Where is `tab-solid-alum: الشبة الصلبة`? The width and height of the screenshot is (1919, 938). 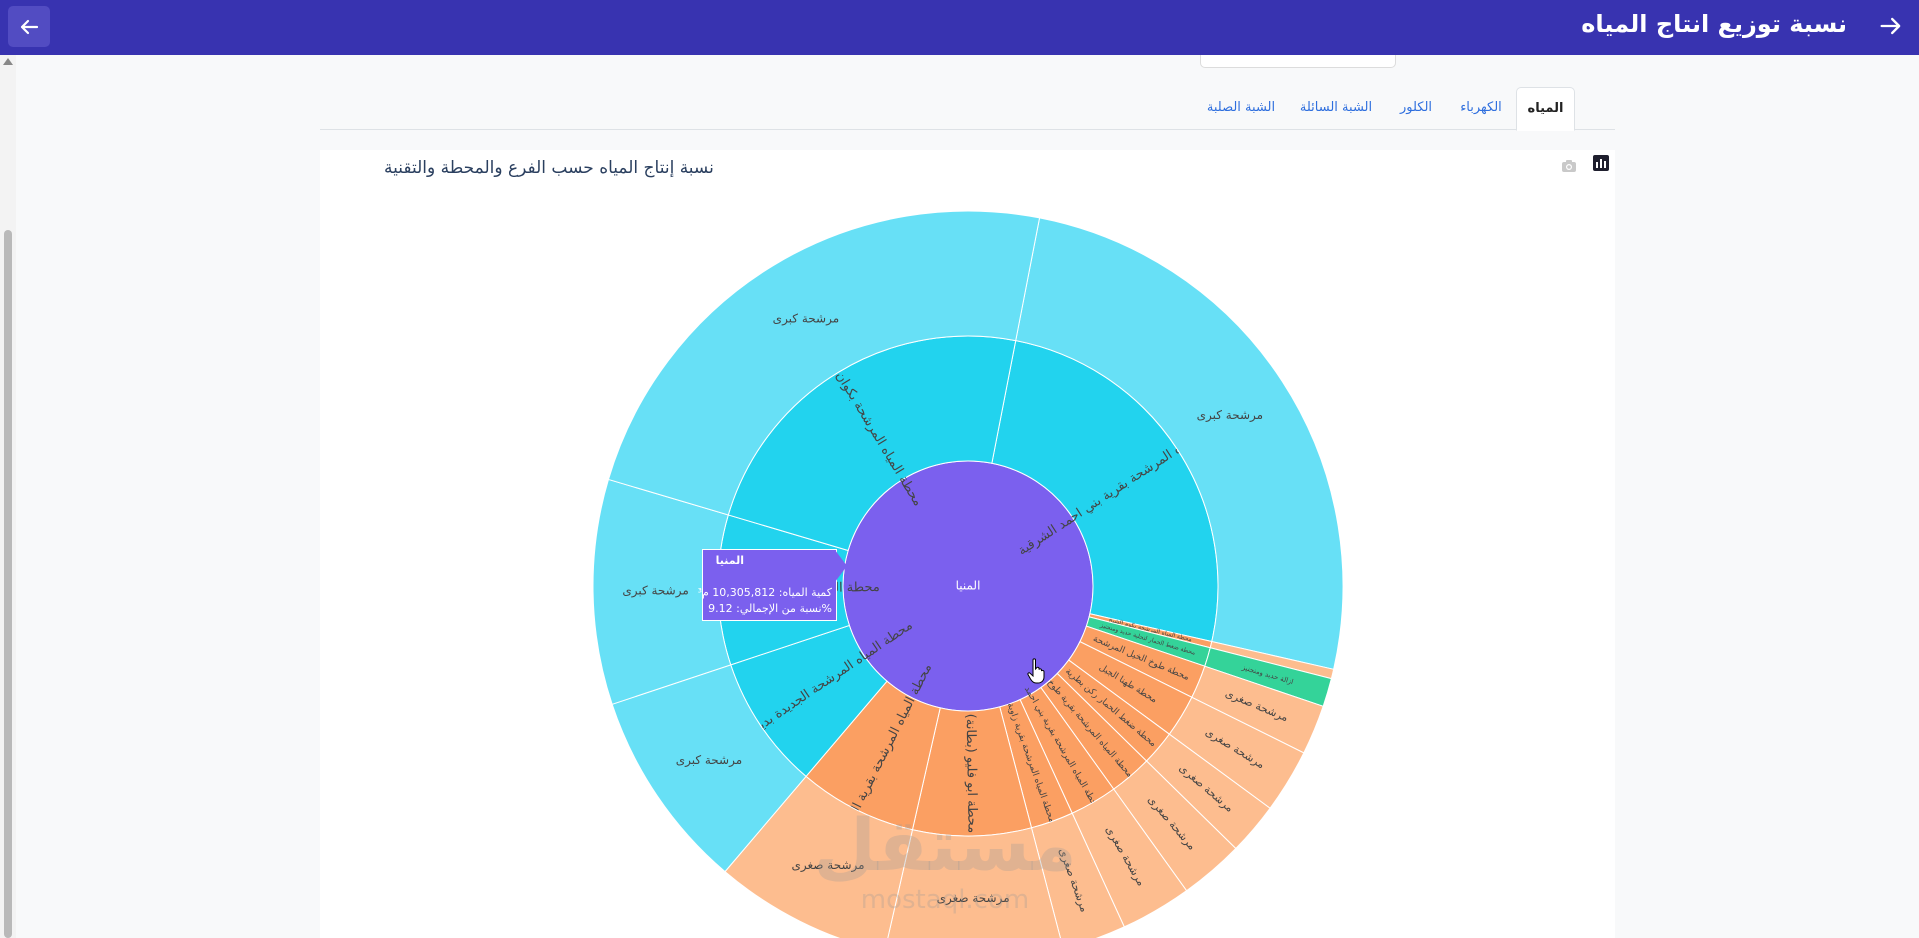
tab-solid-alum: الشبة الصلبة is located at coordinates (1241, 107).